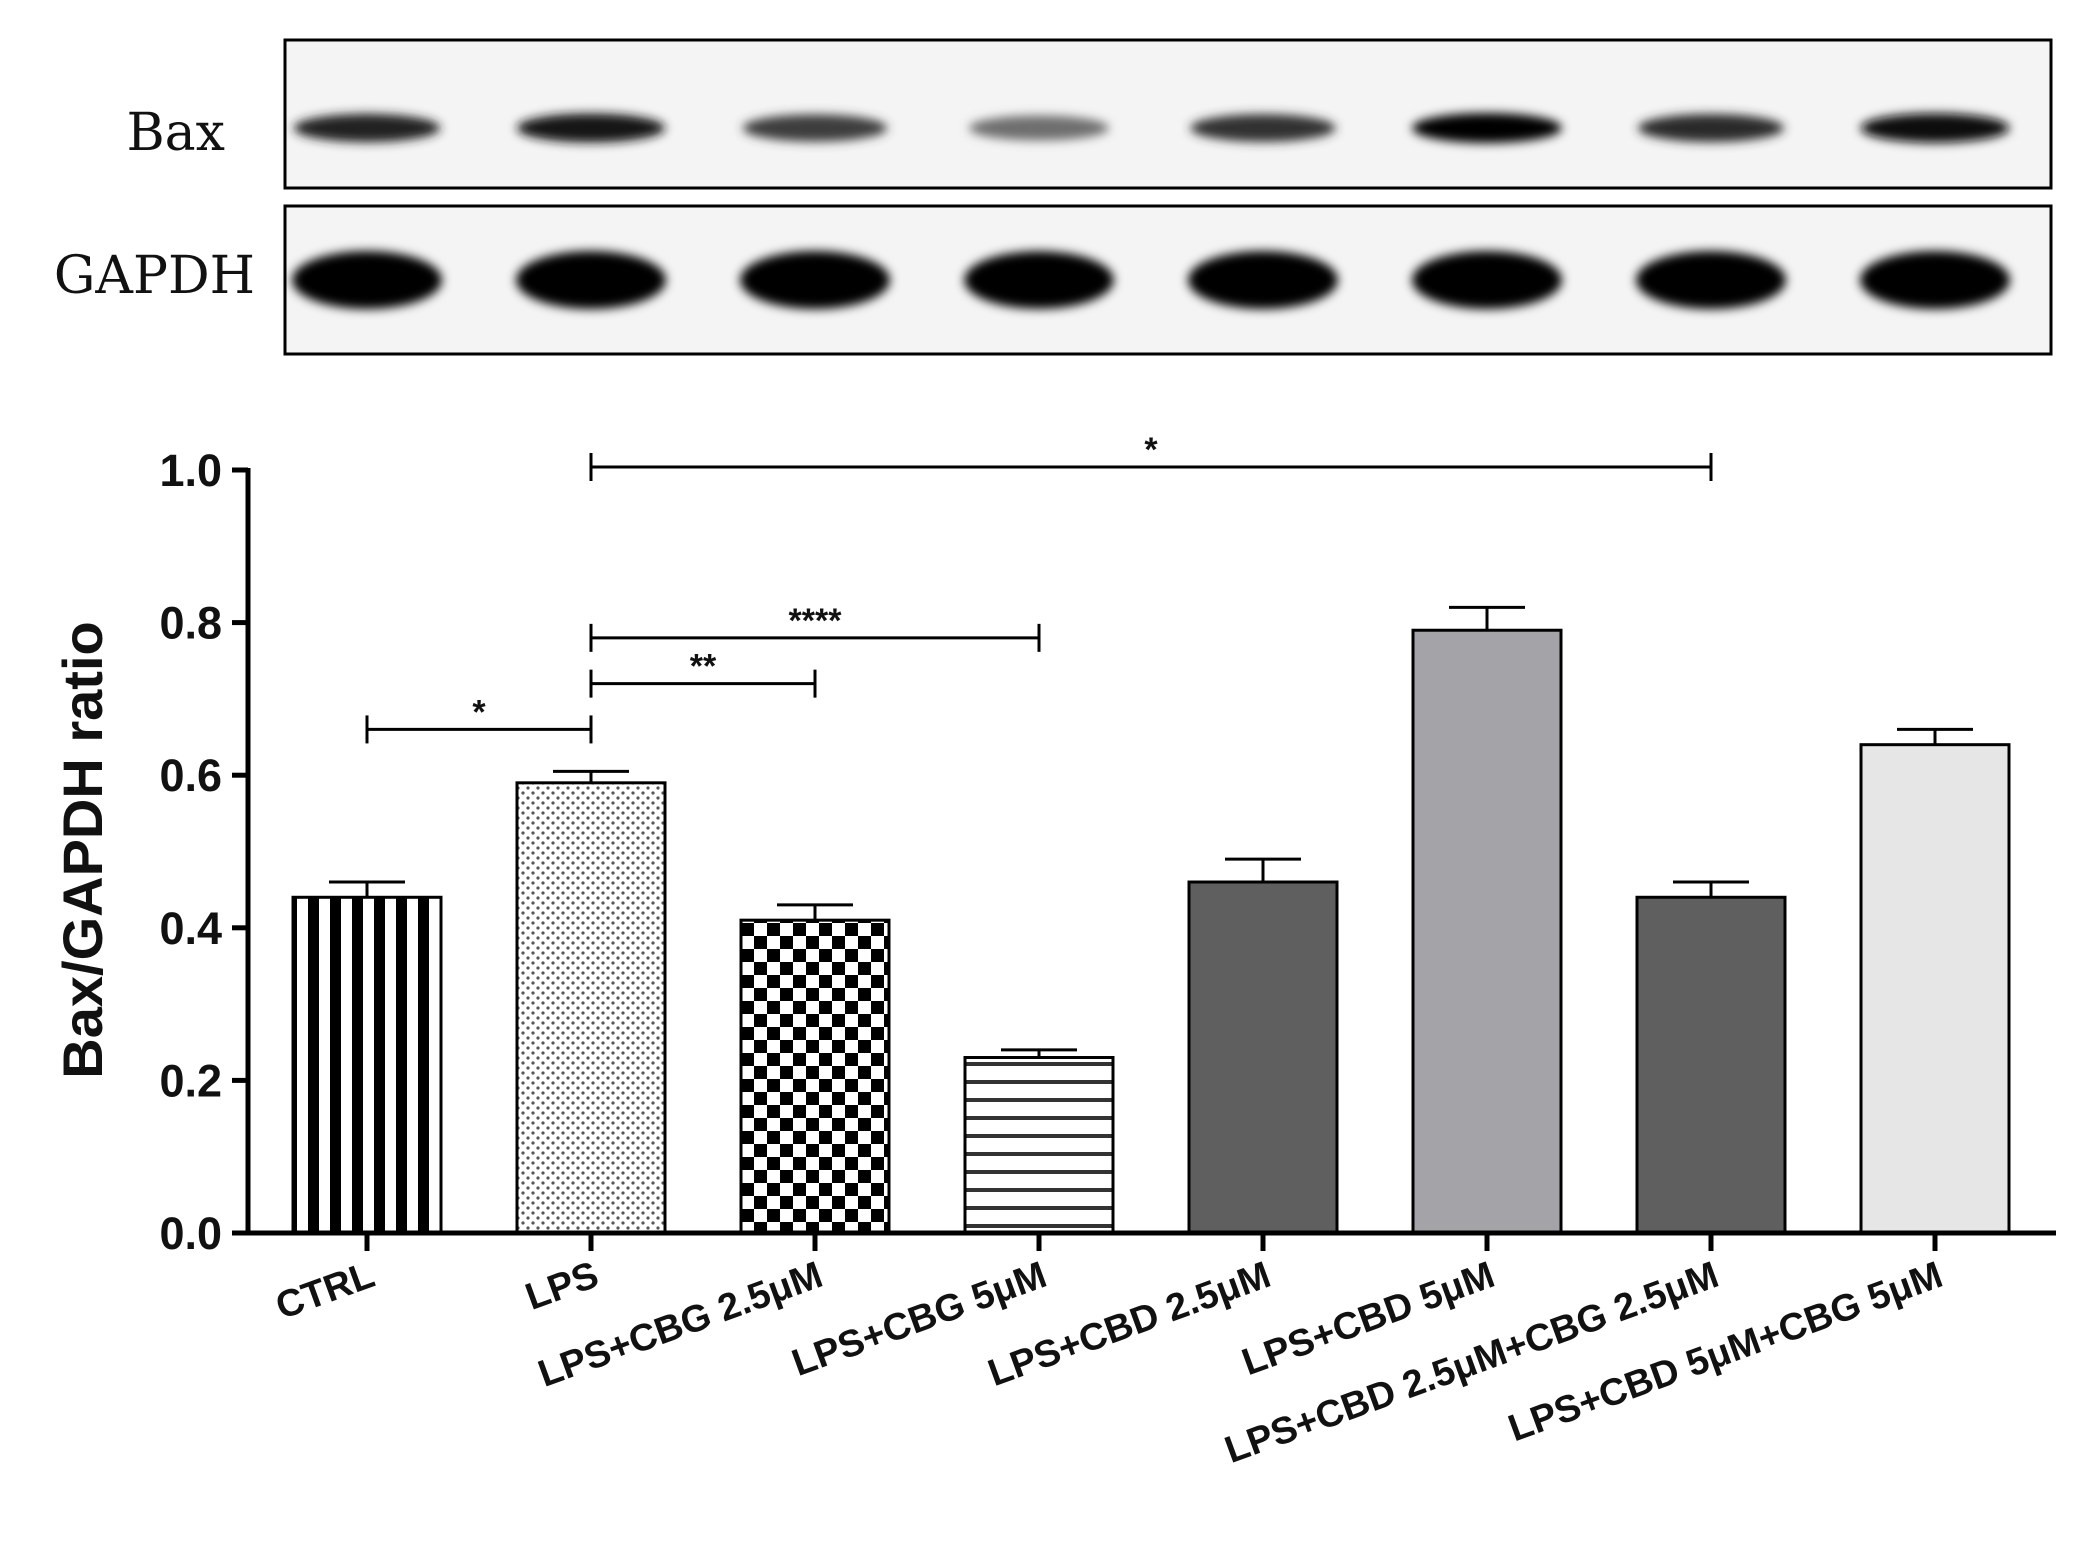  What do you see at coordinates (82, 849) in the screenshot?
I see `y-axis-title: Bax/GAPDH ratio` at bounding box center [82, 849].